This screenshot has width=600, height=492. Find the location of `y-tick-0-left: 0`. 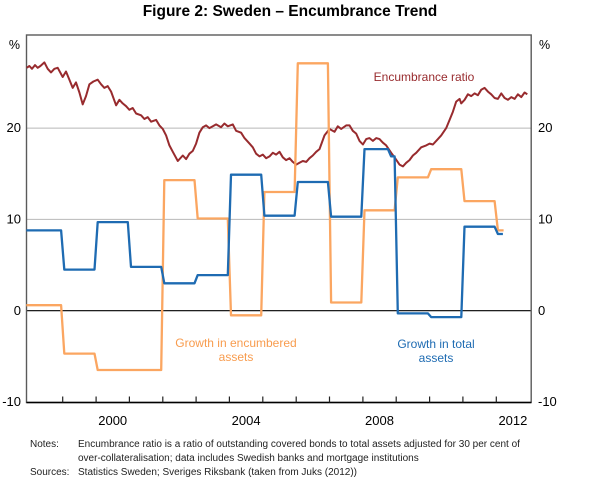

y-tick-0-left: 0 is located at coordinates (17, 310).